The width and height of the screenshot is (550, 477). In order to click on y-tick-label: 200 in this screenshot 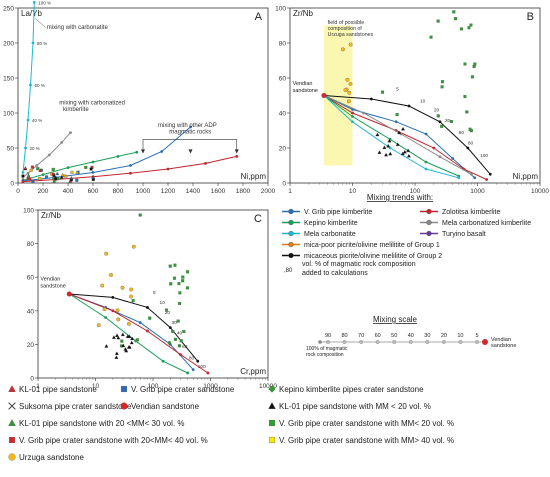, I will do `click(8, 44)`.